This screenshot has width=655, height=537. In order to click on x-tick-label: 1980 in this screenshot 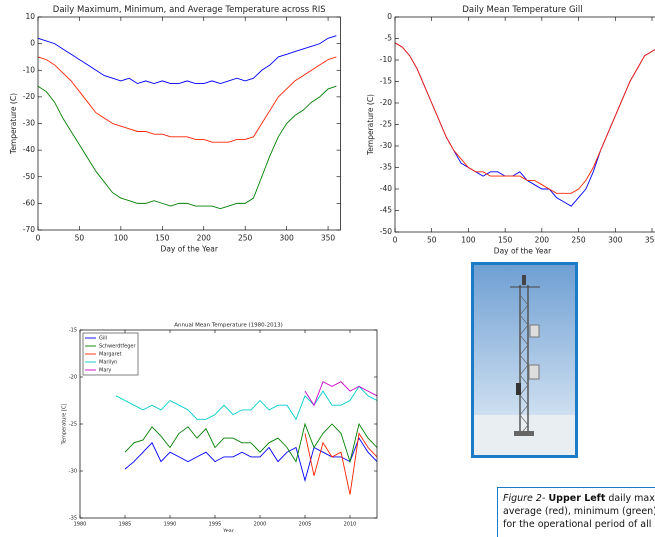, I will do `click(80, 525)`.